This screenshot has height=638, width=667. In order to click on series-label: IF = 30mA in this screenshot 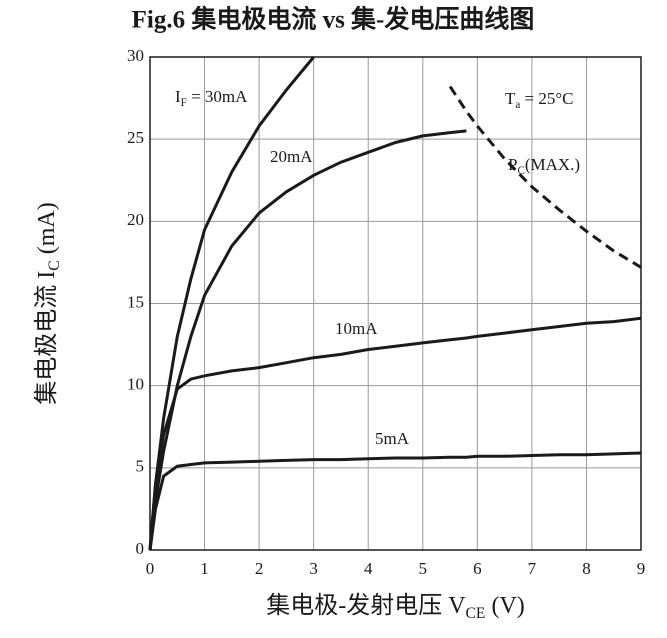, I will do `click(211, 98)`.